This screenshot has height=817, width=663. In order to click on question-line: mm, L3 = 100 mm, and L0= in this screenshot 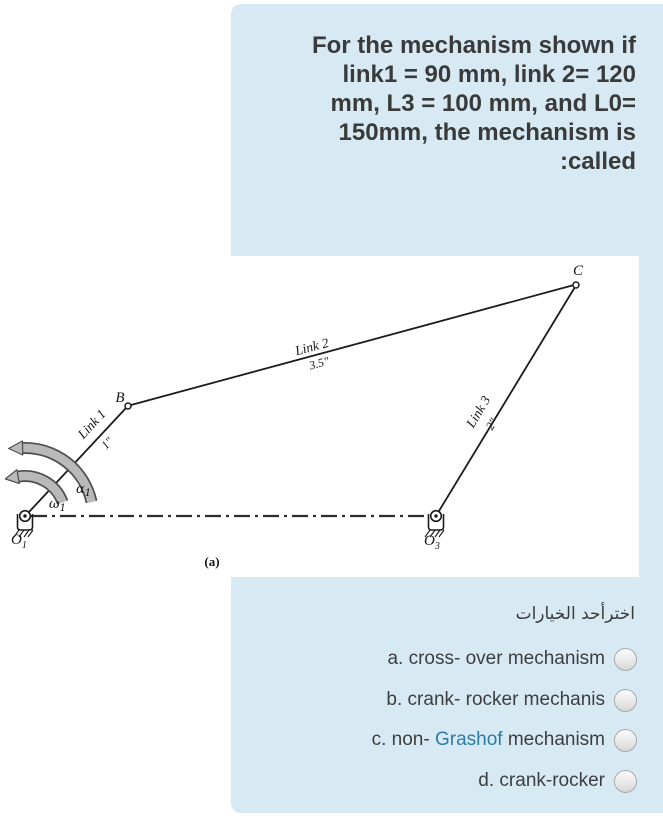, I will do `click(483, 103)`.